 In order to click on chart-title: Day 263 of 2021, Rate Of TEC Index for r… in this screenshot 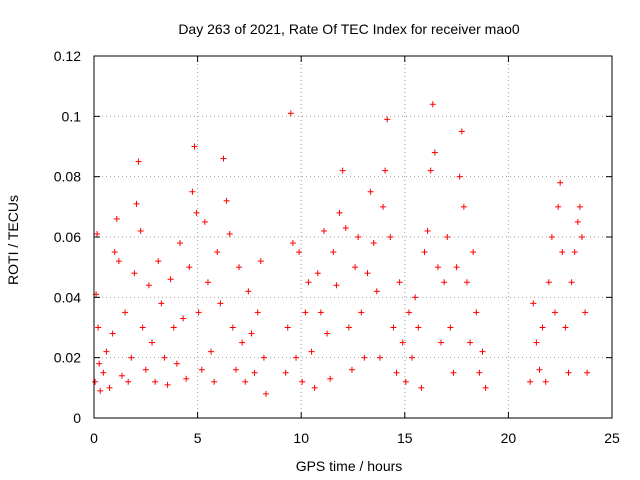, I will do `click(349, 29)`.